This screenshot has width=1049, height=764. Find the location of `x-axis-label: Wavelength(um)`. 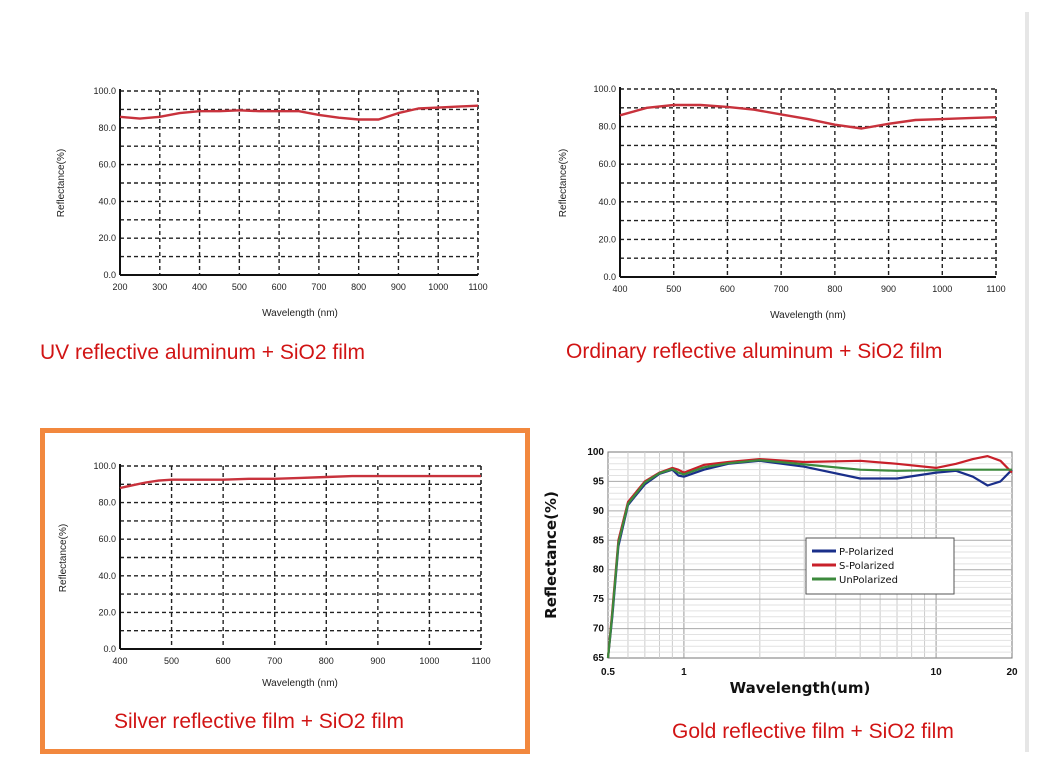

x-axis-label: Wavelength(um) is located at coordinates (800, 688).